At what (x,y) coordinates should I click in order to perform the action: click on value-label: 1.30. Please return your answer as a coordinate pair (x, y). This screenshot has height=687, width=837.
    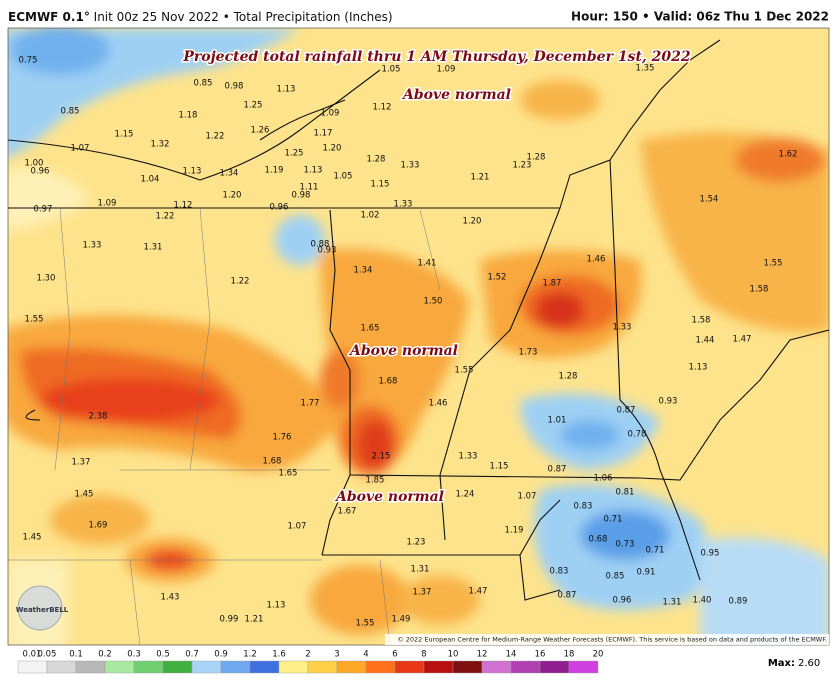
    Looking at the image, I should click on (46, 279).